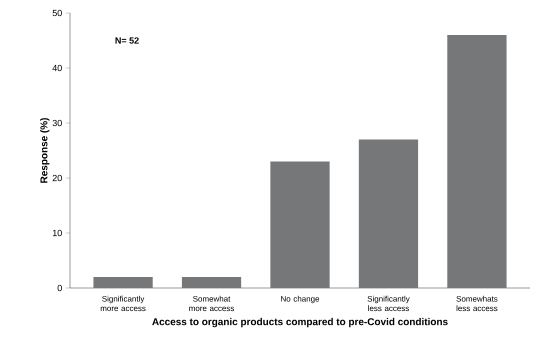  I want to click on y-axis-title: Response (%), so click(45, 150).